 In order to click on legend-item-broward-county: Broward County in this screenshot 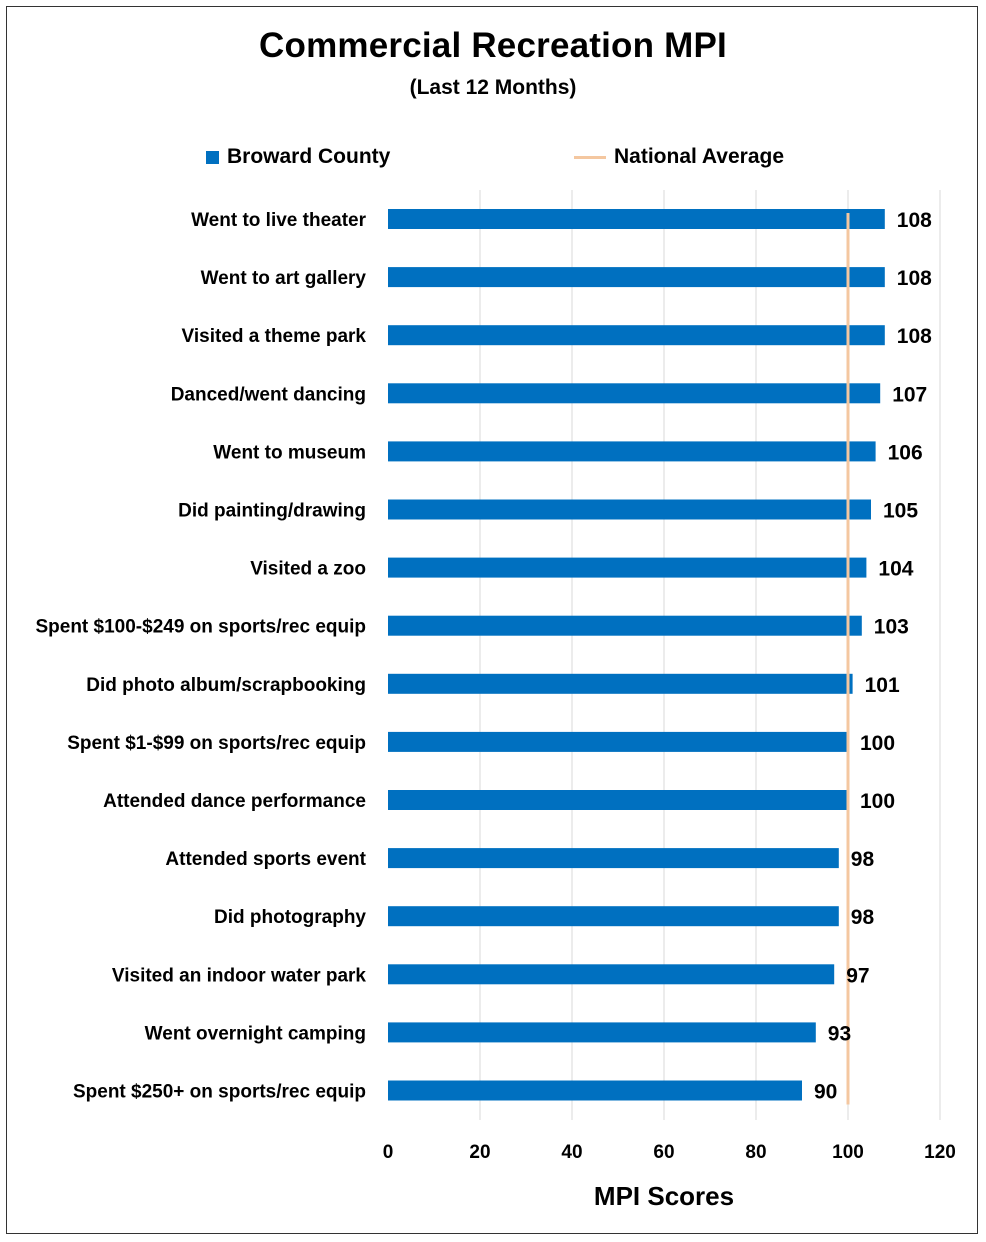, I will do `click(298, 157)`.